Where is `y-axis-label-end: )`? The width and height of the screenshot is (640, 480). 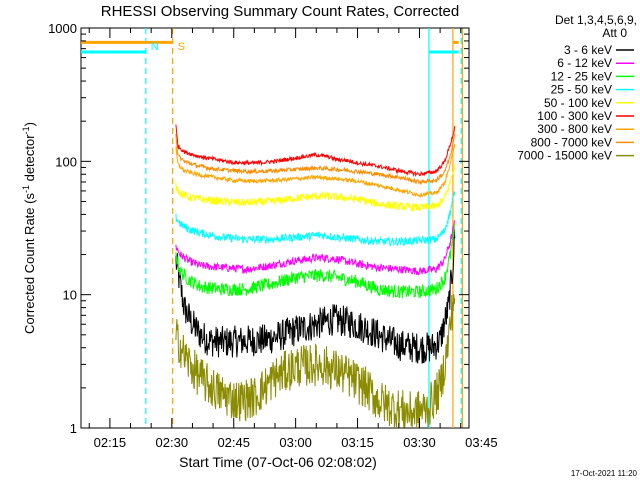 y-axis-label-end: ) is located at coordinates (29, 124).